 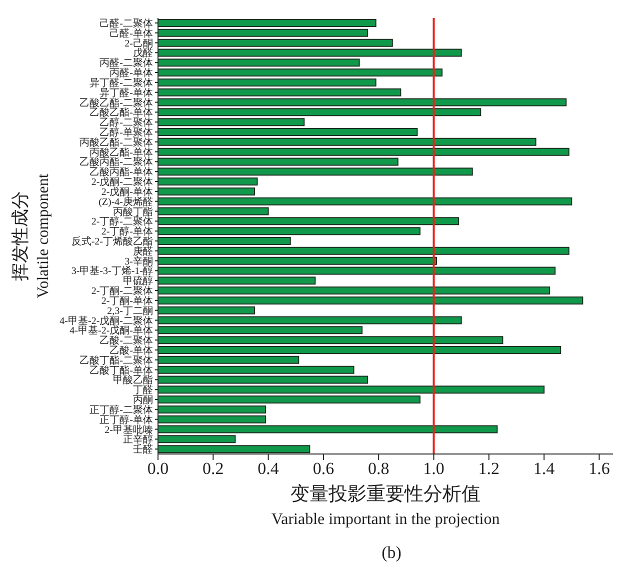 I want to click on y-tick-label: 4-甲基-2-戊酮-单体, so click(x=111, y=330).